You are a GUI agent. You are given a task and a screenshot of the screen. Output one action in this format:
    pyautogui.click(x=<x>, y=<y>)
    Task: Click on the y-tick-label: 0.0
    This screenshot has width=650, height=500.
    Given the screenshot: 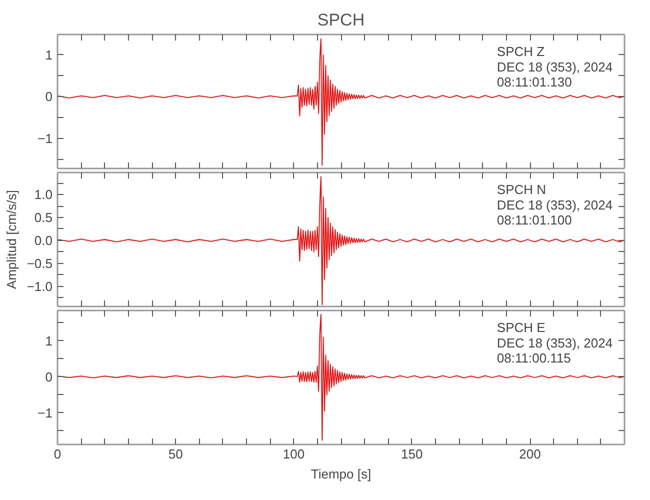 What is the action you would take?
    pyautogui.click(x=43, y=240)
    